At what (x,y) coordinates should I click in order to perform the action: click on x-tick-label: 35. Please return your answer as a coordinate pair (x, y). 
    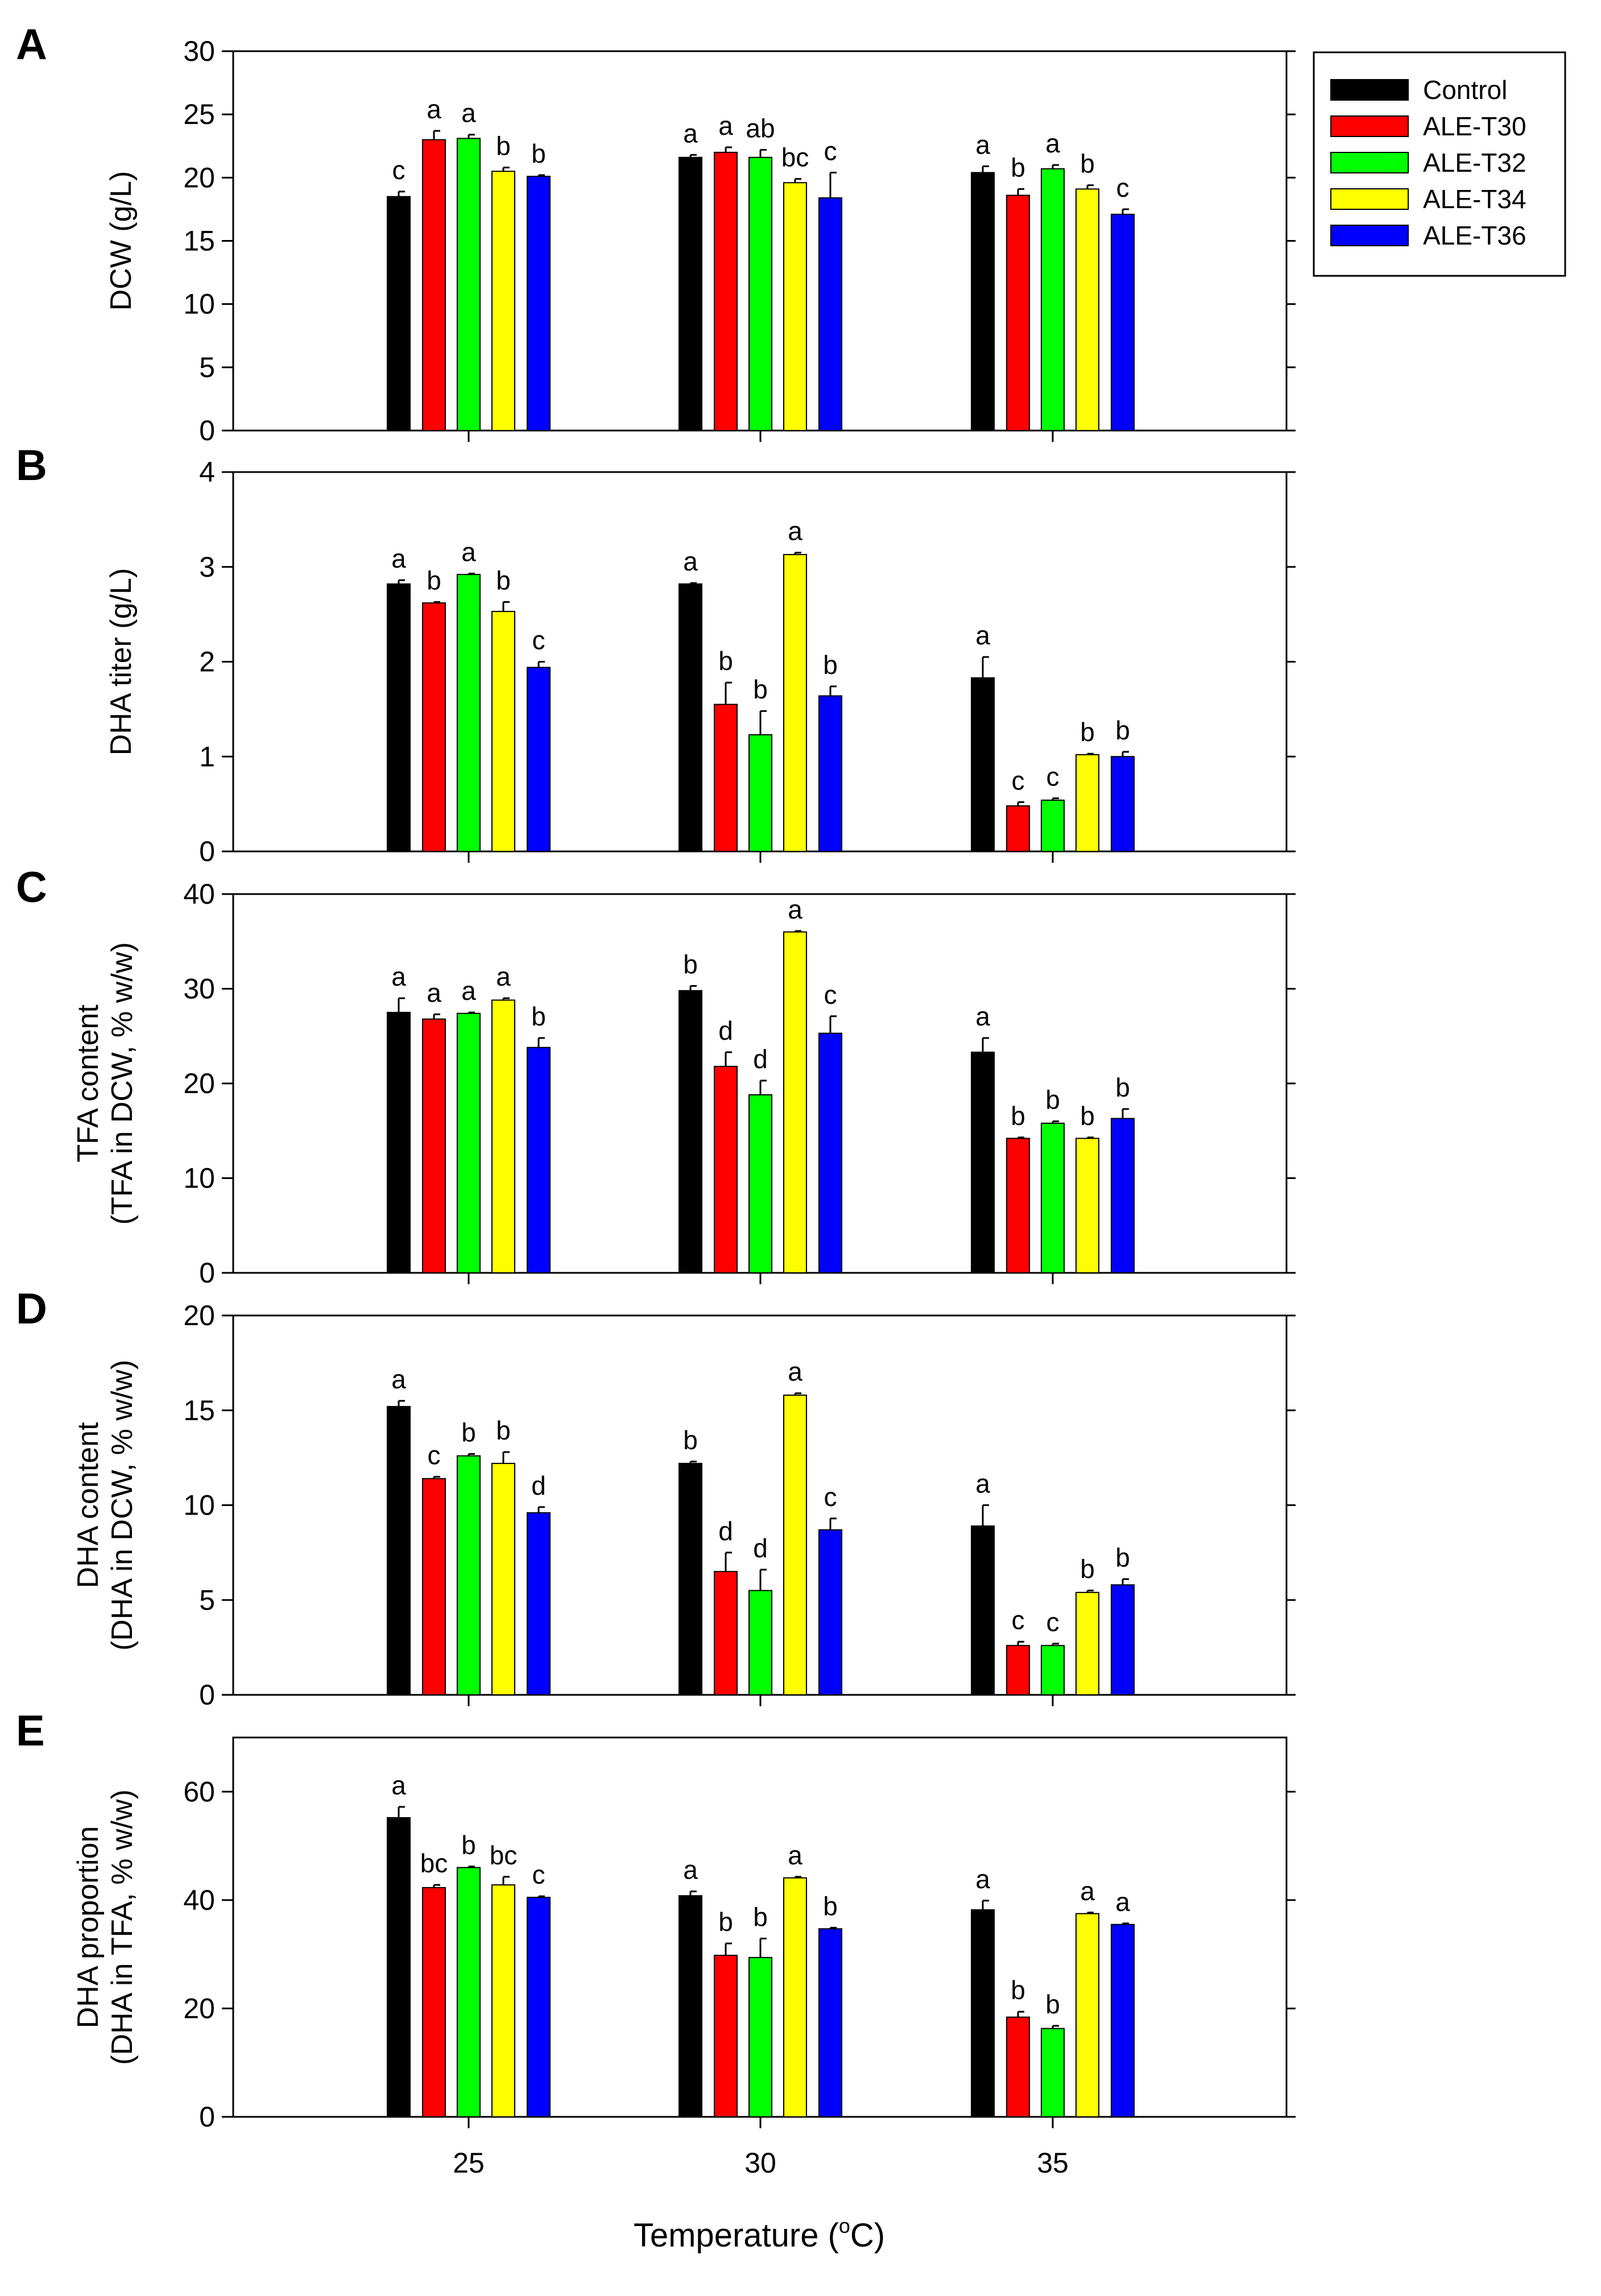
    Looking at the image, I should click on (1053, 2163).